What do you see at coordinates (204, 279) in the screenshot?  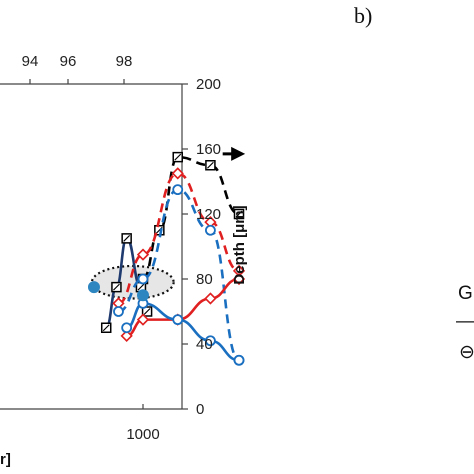 I see `y-tick-label-80: 80` at bounding box center [204, 279].